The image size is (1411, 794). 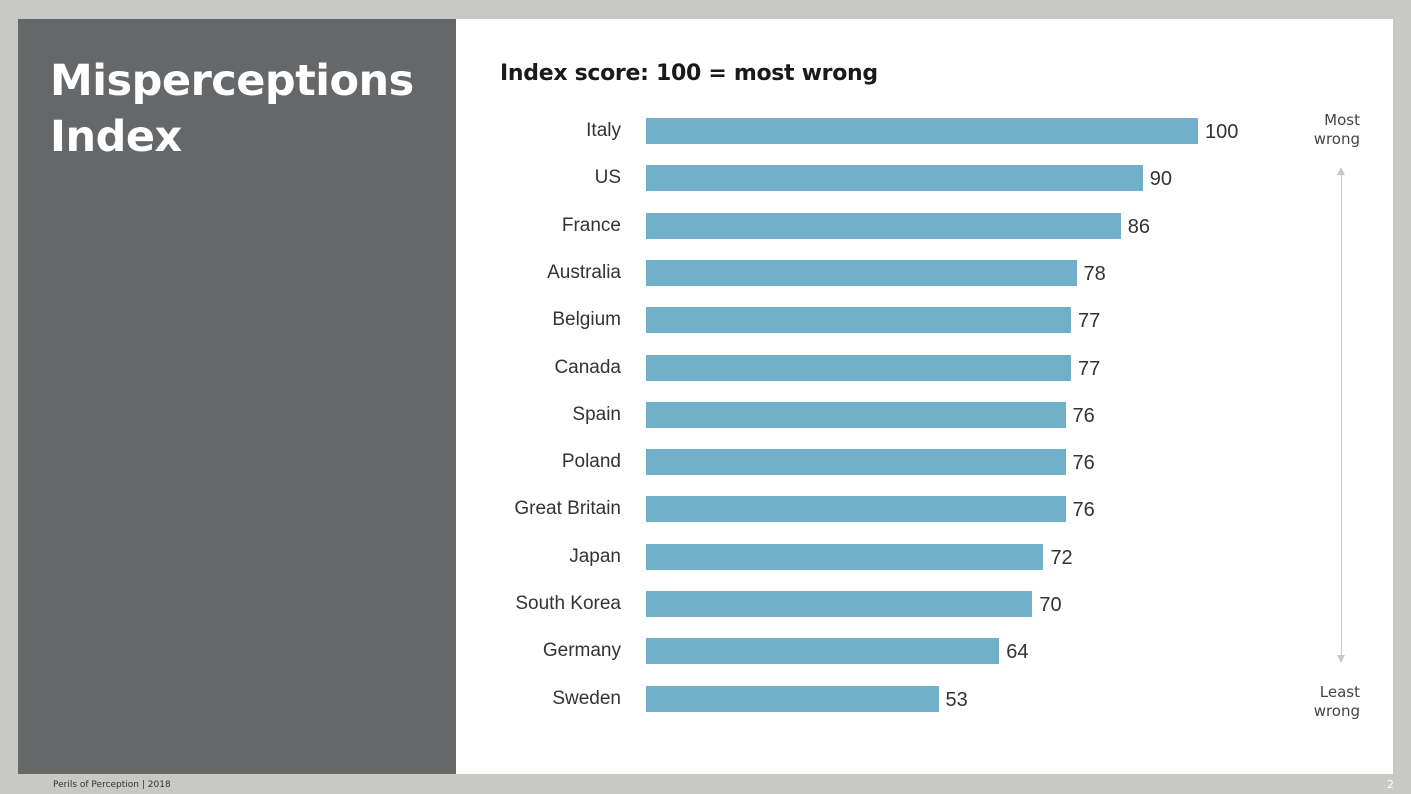 I want to click on bar-category-label: Japan, so click(x=595, y=556).